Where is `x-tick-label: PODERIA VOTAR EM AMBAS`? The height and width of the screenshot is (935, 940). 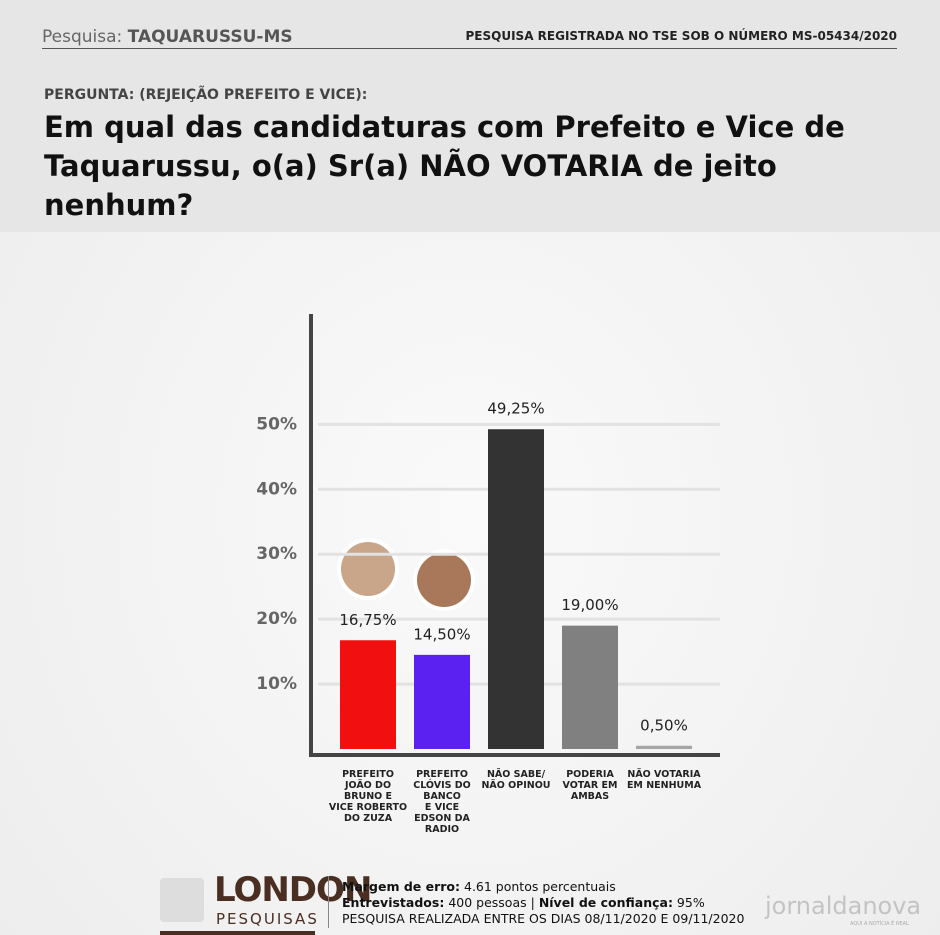 x-tick-label: PODERIA VOTAR EM AMBAS is located at coordinates (590, 785).